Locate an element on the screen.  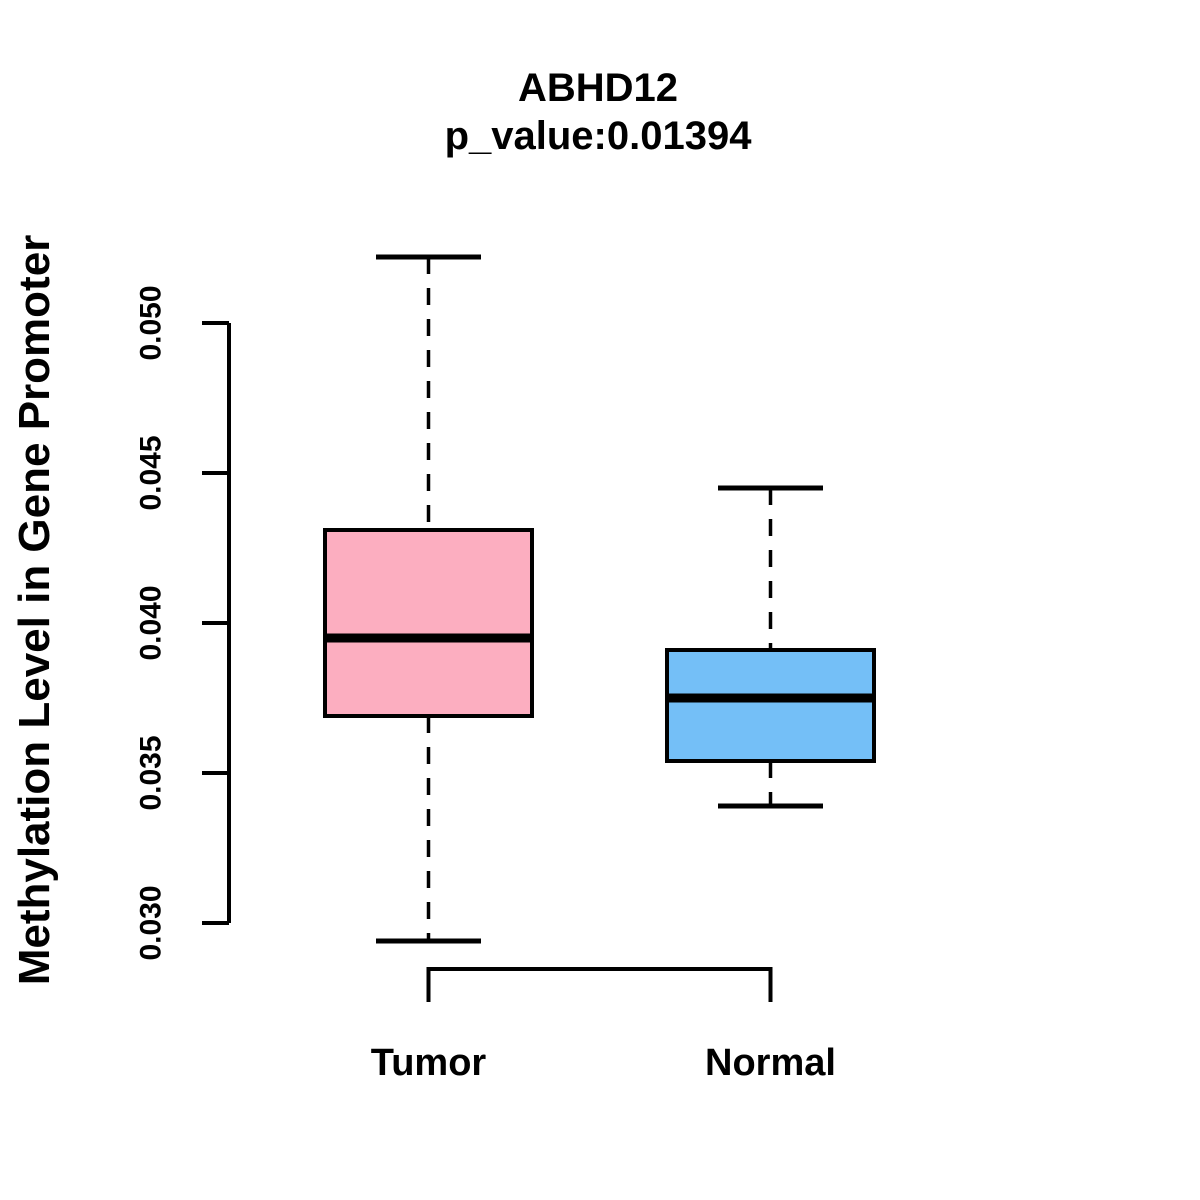
y-tick-label: 0.050 is located at coordinates (151, 322).